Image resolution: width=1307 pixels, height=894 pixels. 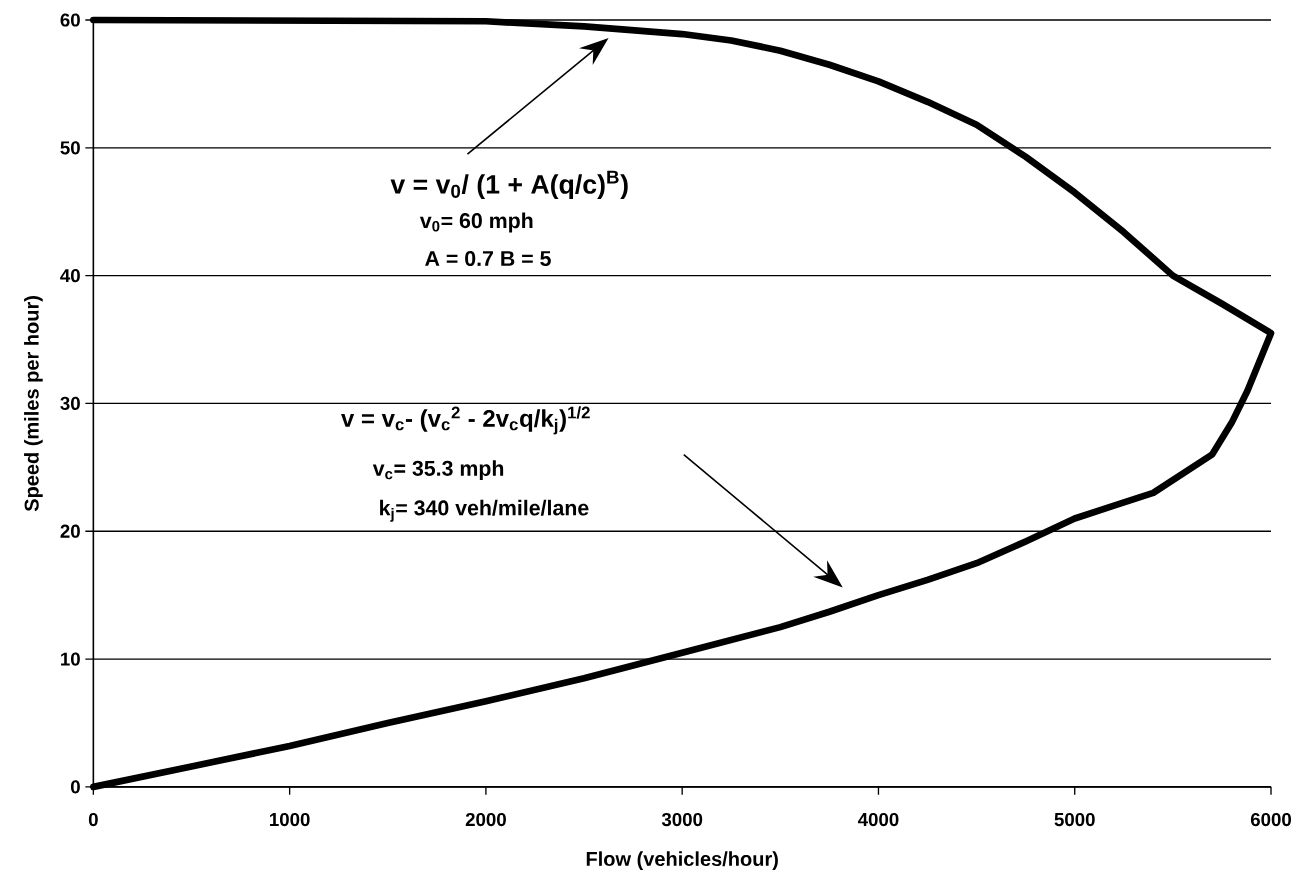 I want to click on x-axis-title: Flow (vehicles/hour), so click(x=682, y=861).